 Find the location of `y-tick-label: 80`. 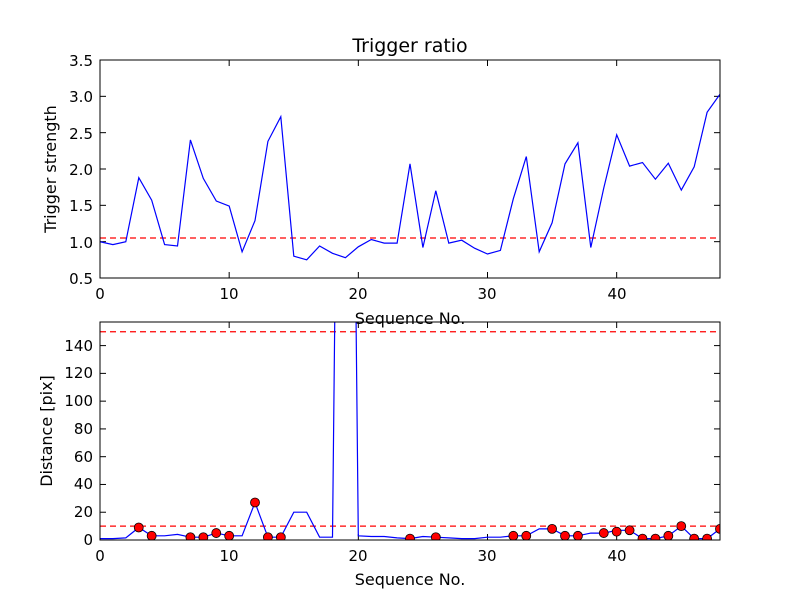

y-tick-label: 80 is located at coordinates (83, 429).